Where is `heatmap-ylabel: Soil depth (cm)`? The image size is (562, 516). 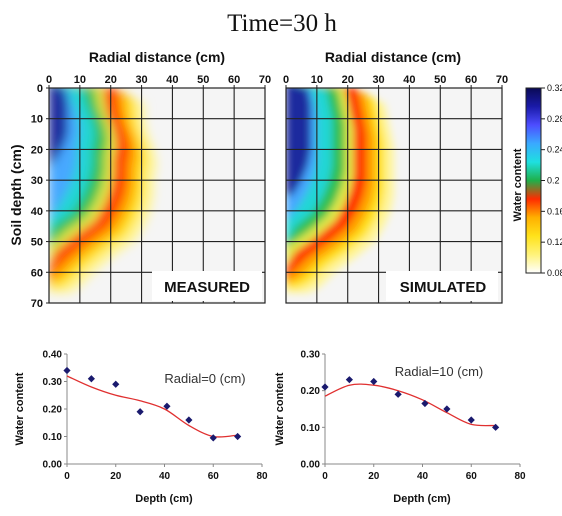
heatmap-ylabel: Soil depth (cm) is located at coordinates (16, 194).